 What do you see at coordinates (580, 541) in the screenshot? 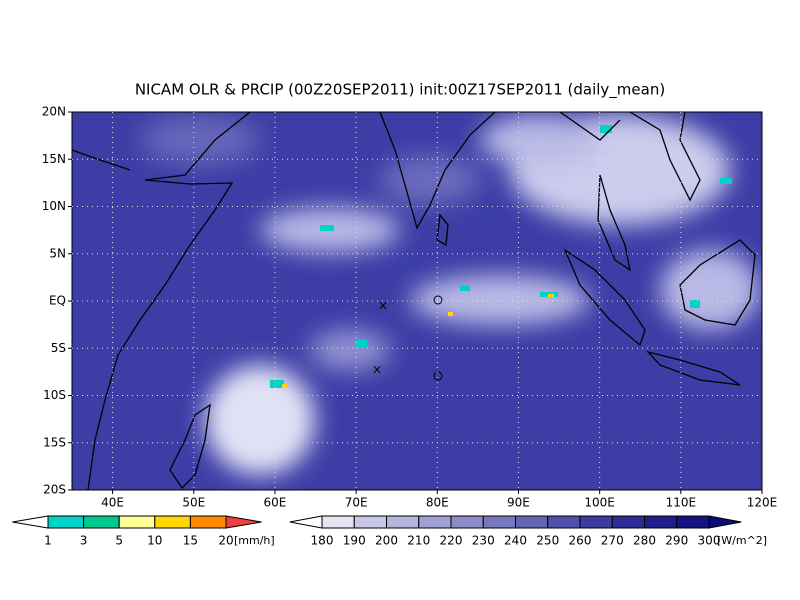
I see `colorbar-label: 260` at bounding box center [580, 541].